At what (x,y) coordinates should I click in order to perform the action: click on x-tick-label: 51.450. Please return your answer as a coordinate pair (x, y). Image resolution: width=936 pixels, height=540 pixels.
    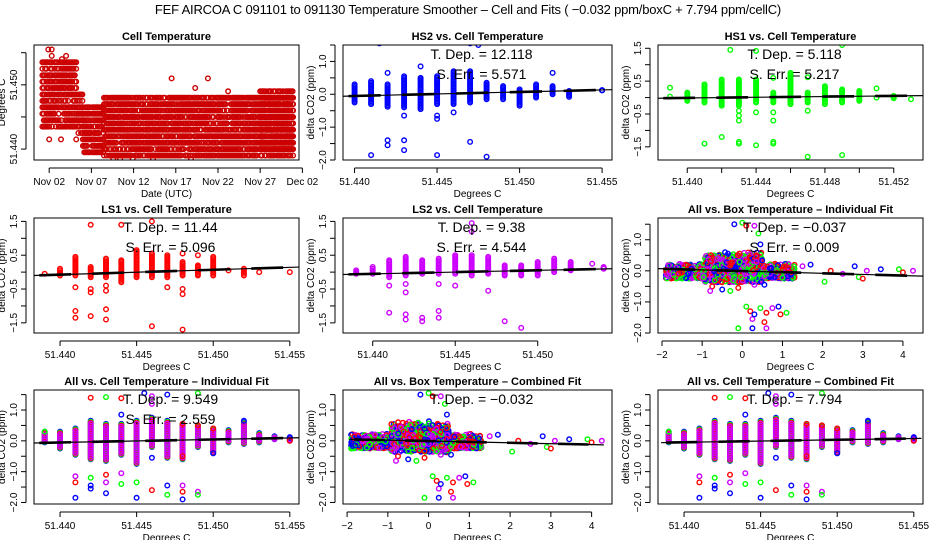
    Looking at the image, I should click on (519, 182).